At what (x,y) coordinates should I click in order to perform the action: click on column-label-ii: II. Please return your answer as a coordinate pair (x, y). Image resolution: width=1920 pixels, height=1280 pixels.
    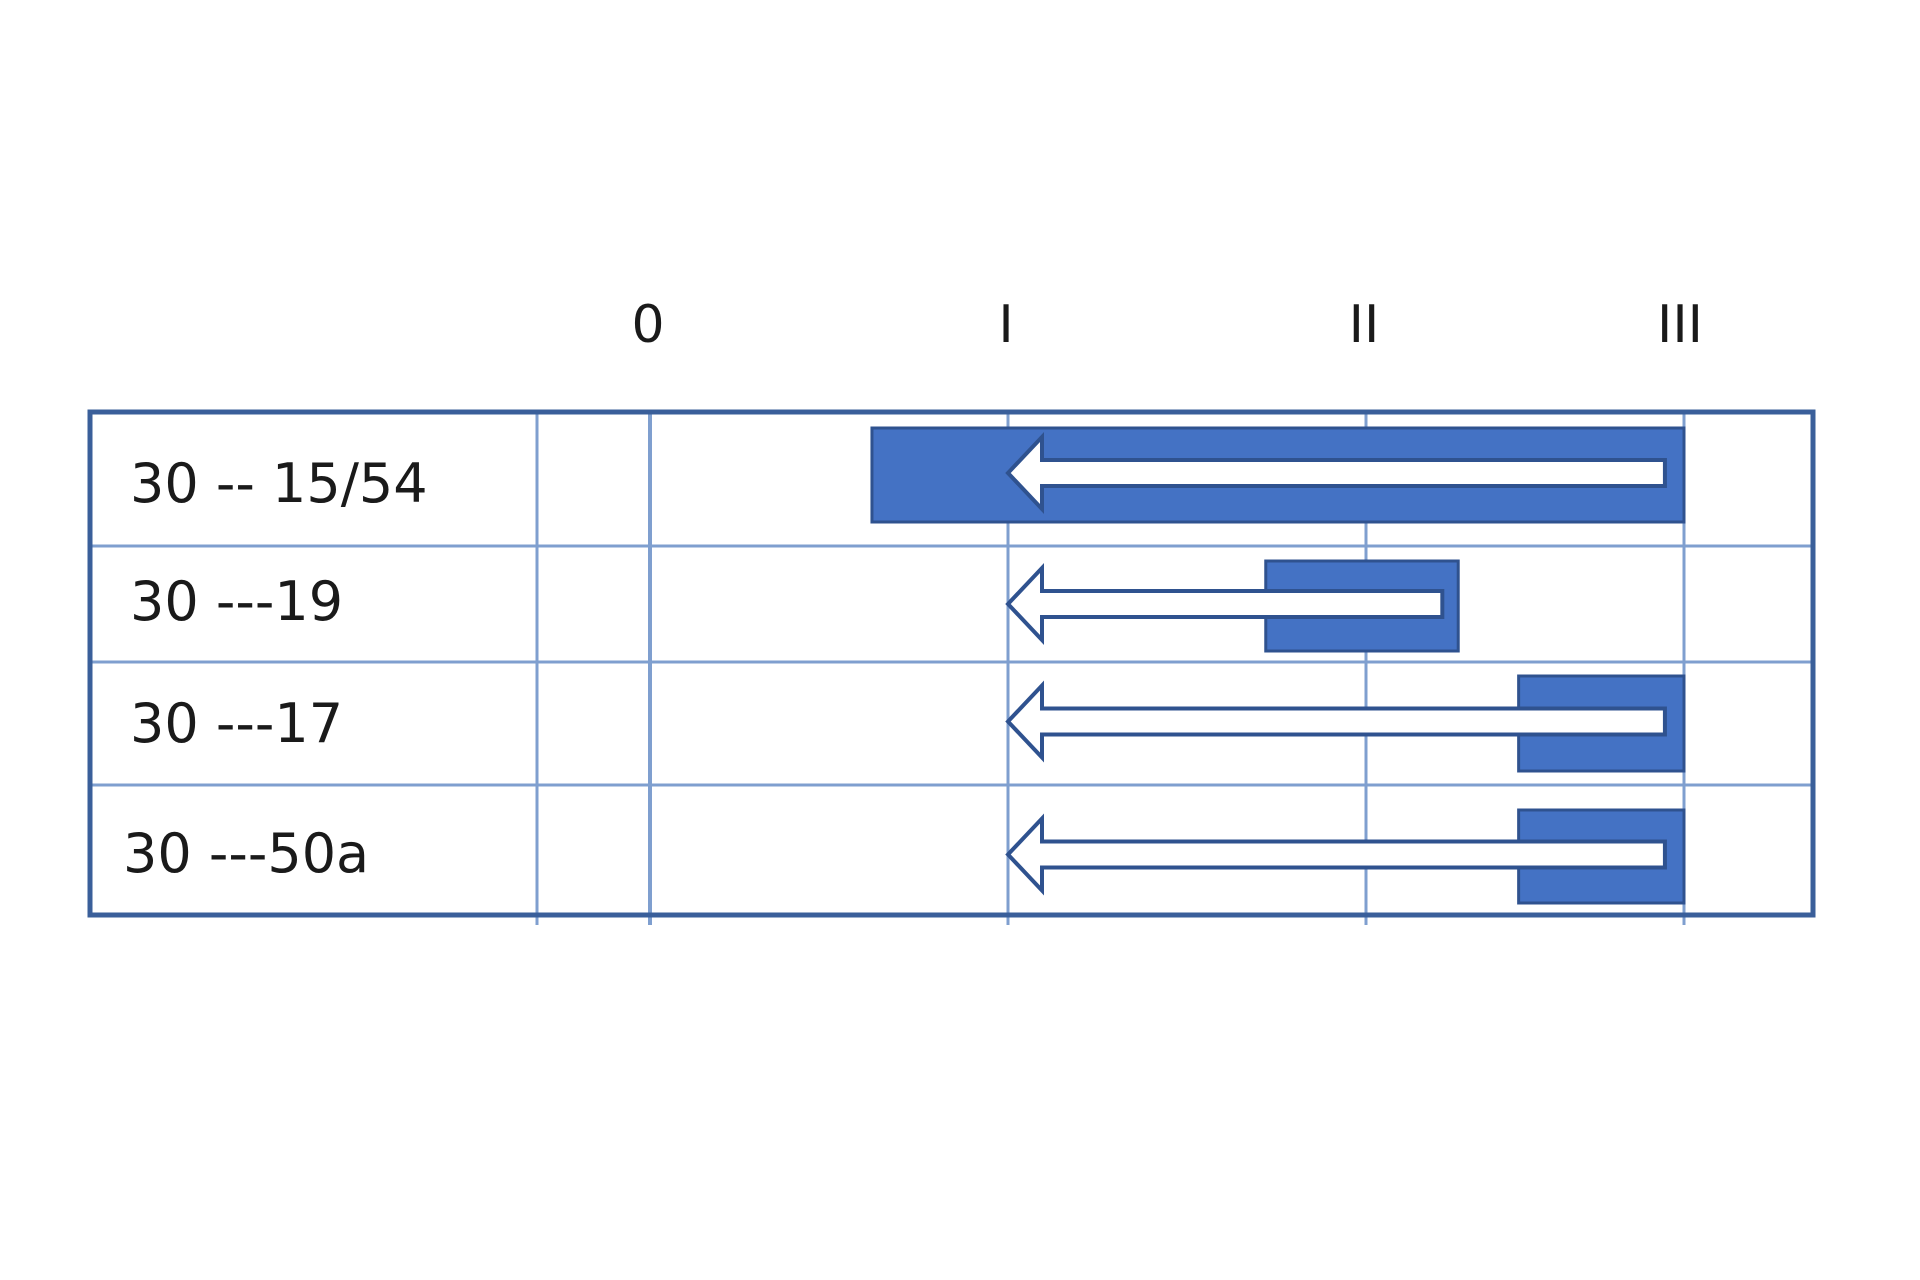
    Looking at the image, I should click on (1364, 325).